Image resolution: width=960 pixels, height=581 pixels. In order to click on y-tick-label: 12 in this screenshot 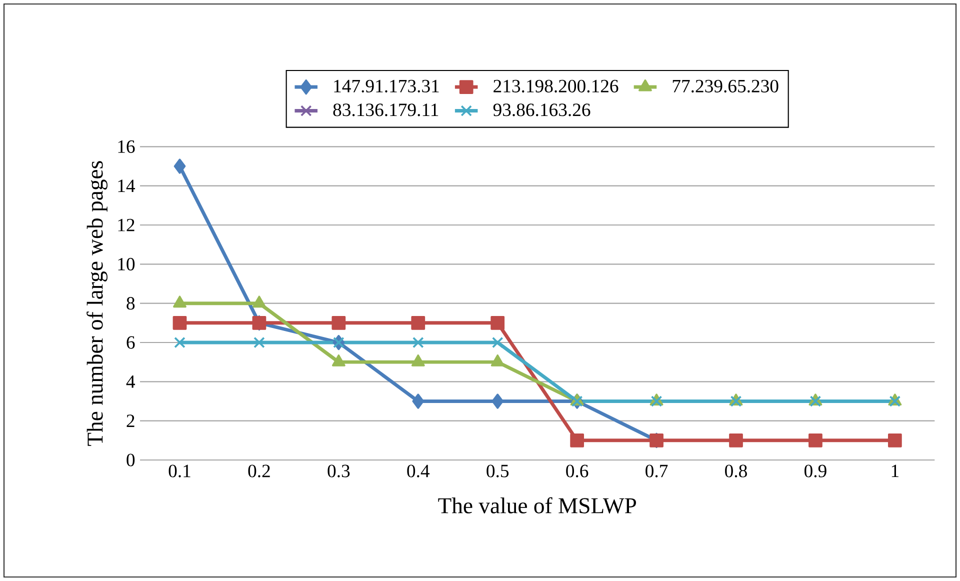, I will do `click(126, 225)`.